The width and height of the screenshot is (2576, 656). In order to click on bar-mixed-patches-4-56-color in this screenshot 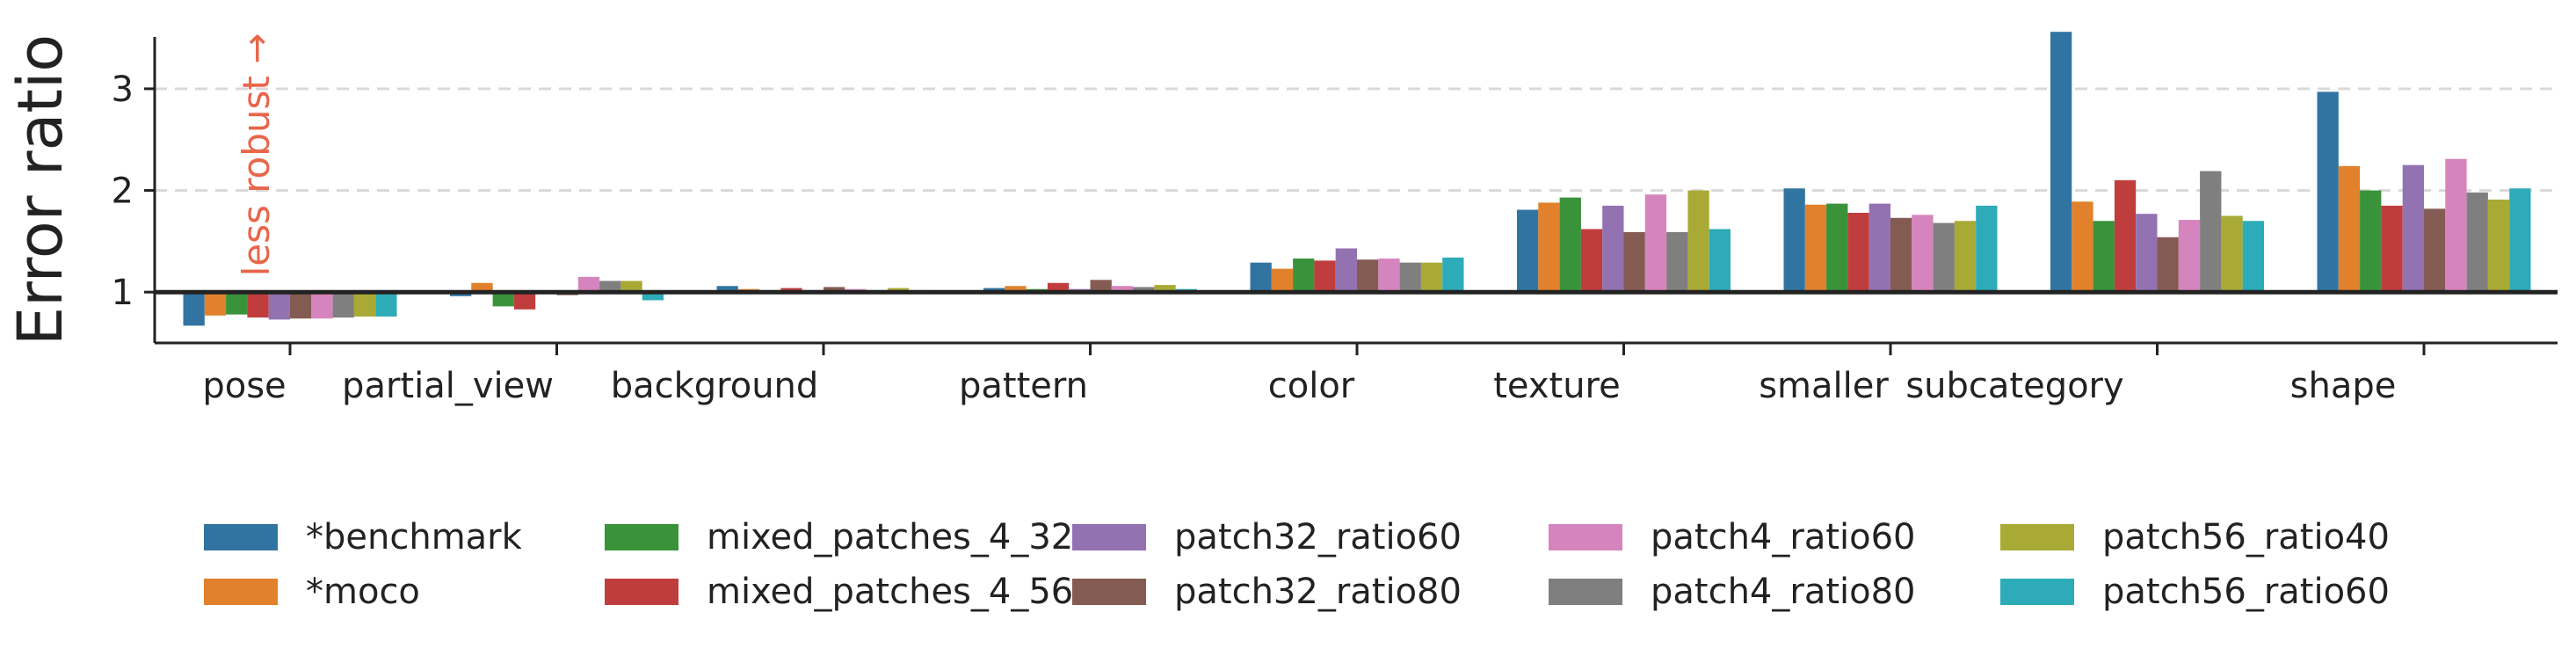, I will do `click(1325, 276)`.